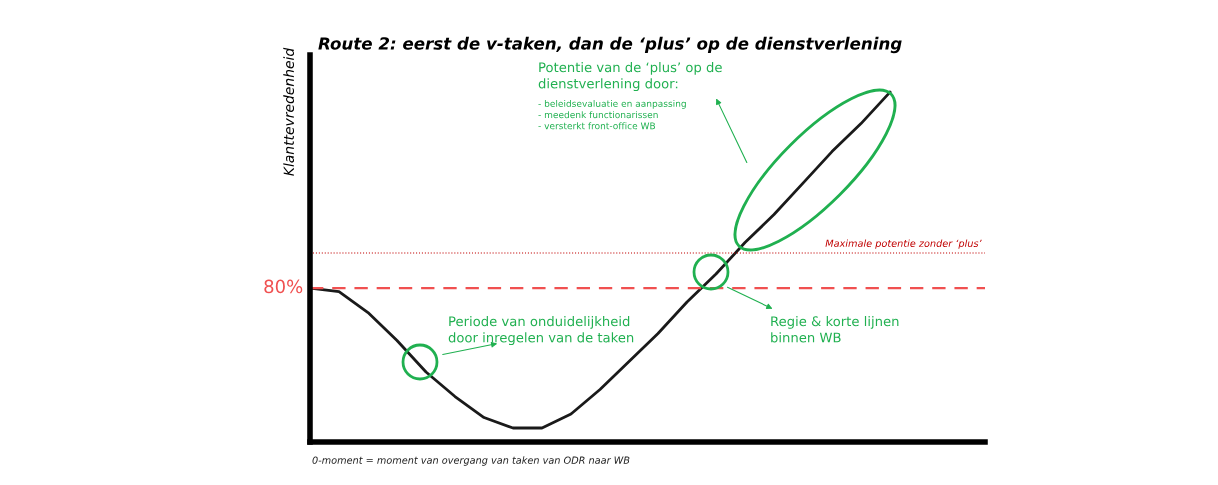  What do you see at coordinates (612, 115) in the screenshot?
I see `annotation: - beleidsevaluatie en aanpassing - meedenk functionarissen - versterkt front-office WB` at bounding box center [612, 115].